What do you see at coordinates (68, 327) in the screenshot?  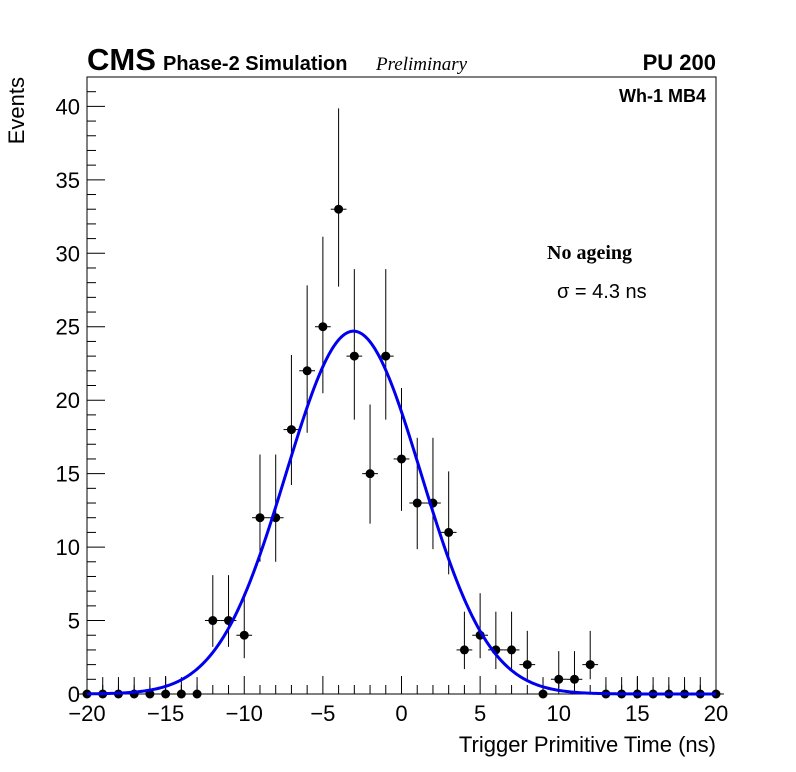 I see `y-tick-label: 25` at bounding box center [68, 327].